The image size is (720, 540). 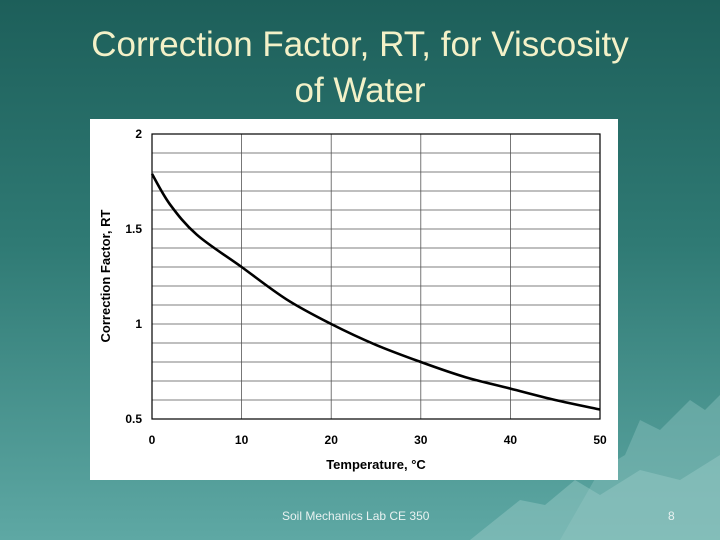 What do you see at coordinates (133, 419) in the screenshot?
I see `y-tick-label: 0.5` at bounding box center [133, 419].